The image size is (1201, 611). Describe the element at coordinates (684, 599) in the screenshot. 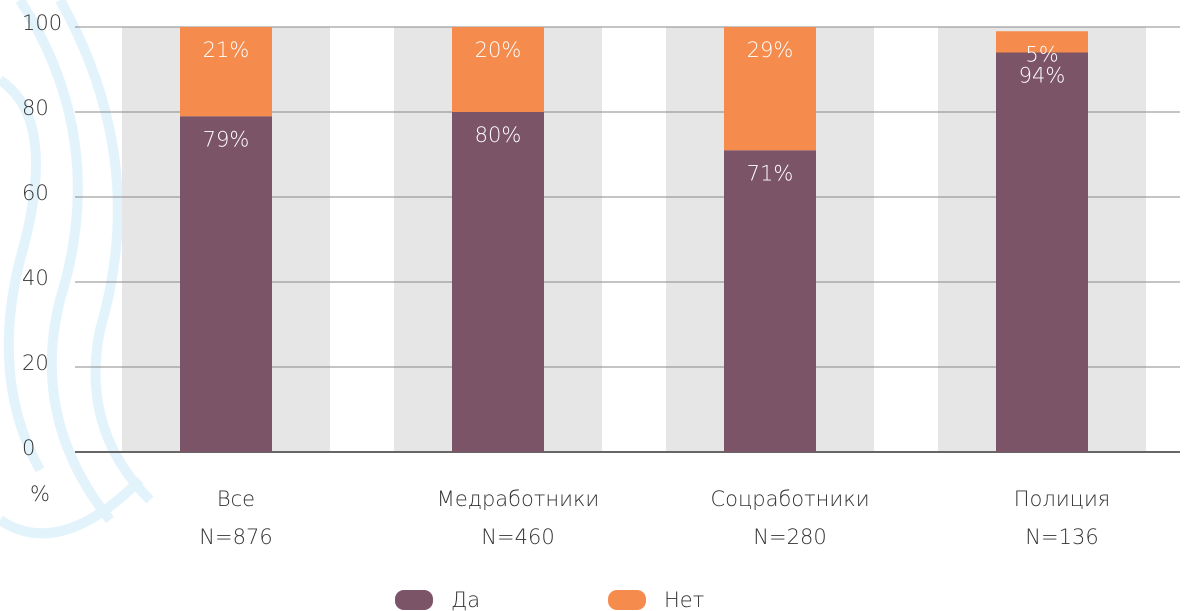

I see `legend-label: Нет` at that location.